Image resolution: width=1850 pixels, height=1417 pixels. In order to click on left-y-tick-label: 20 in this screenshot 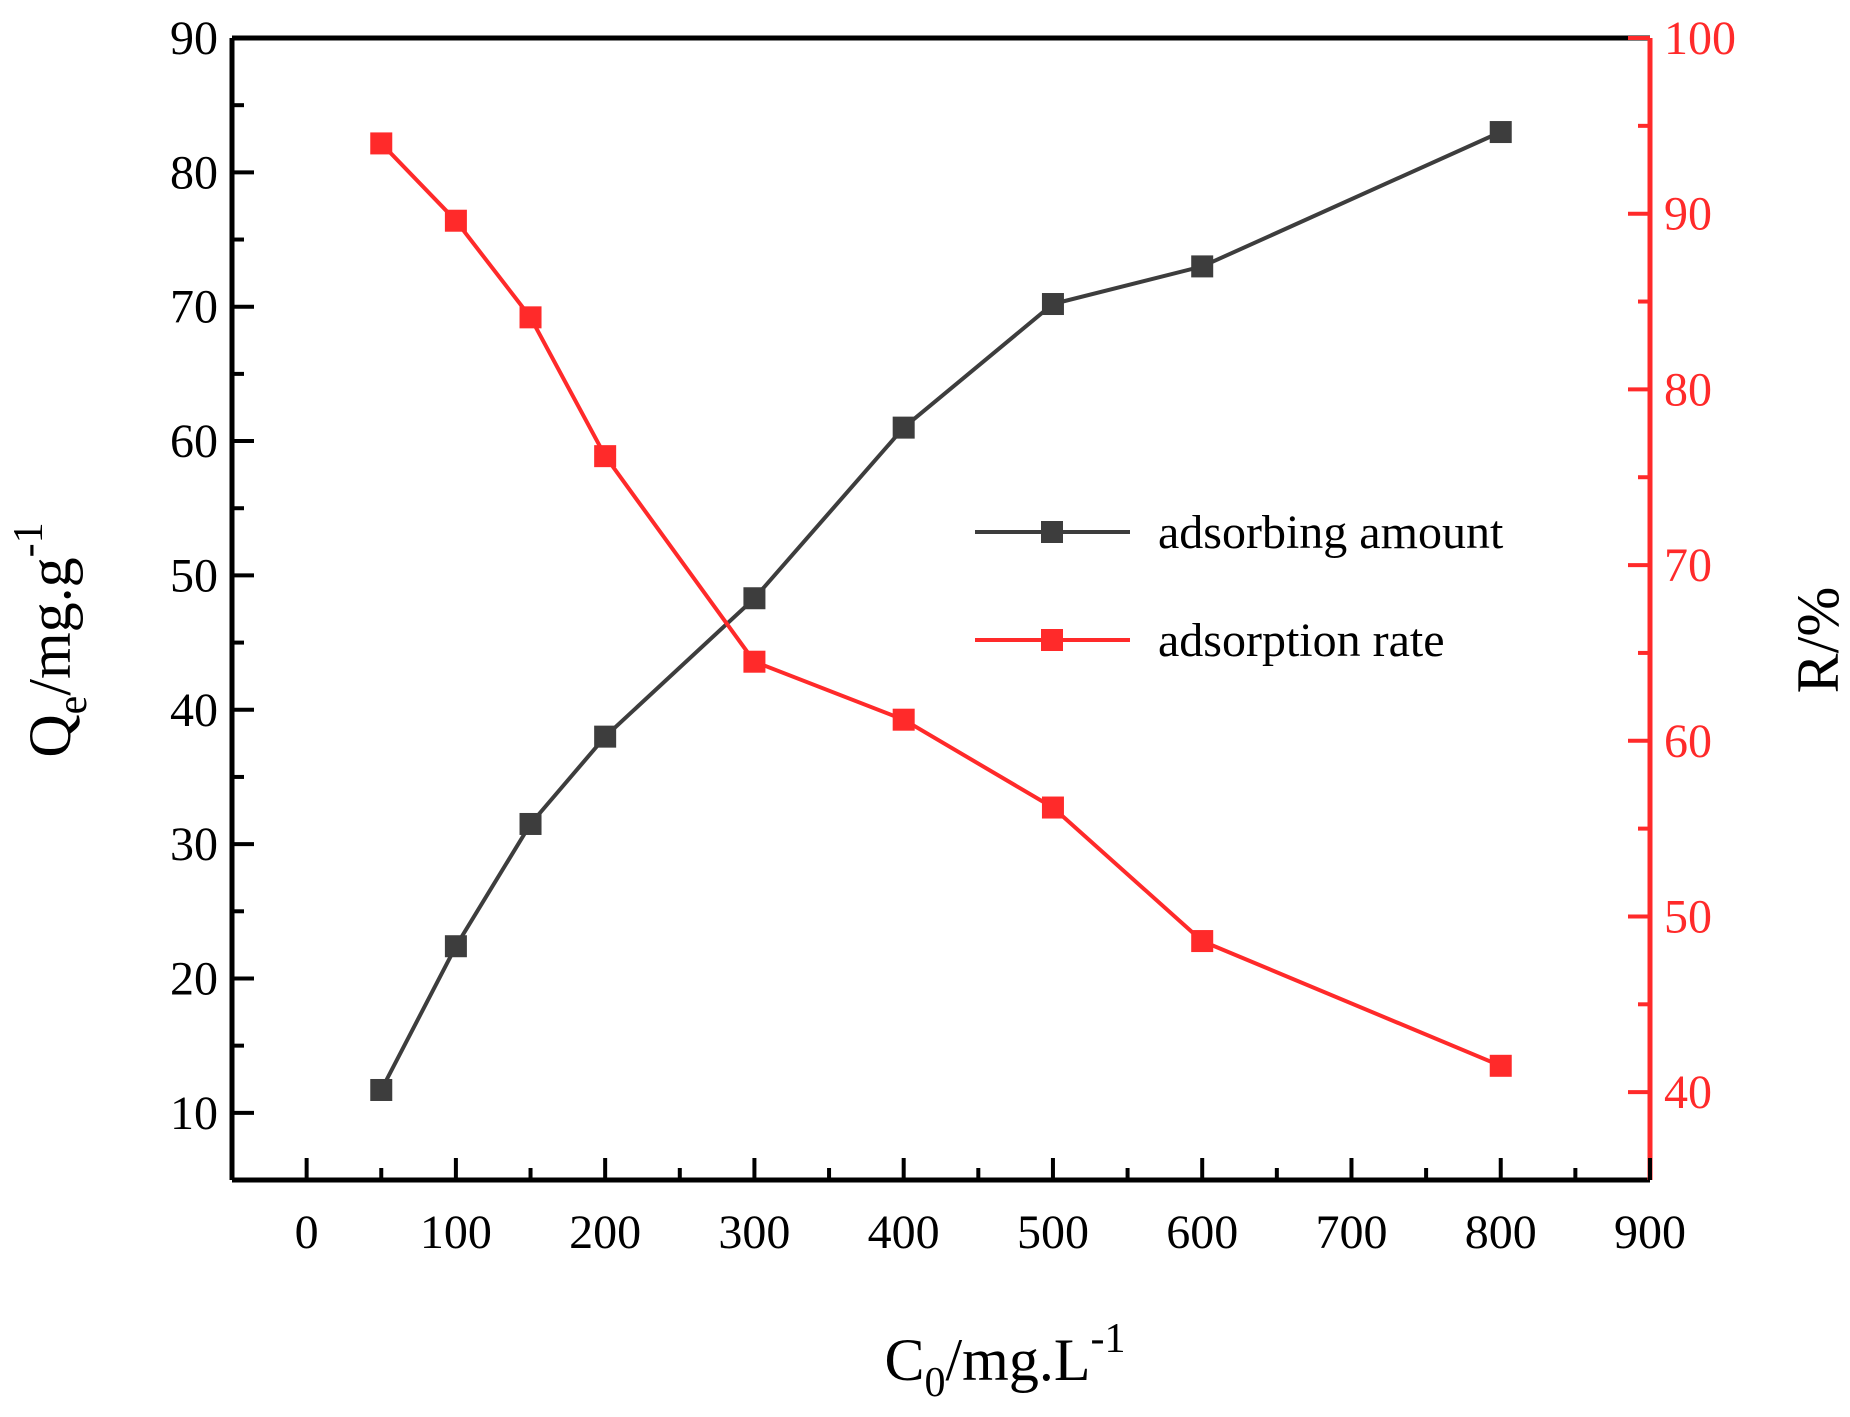, I will do `click(194, 978)`.